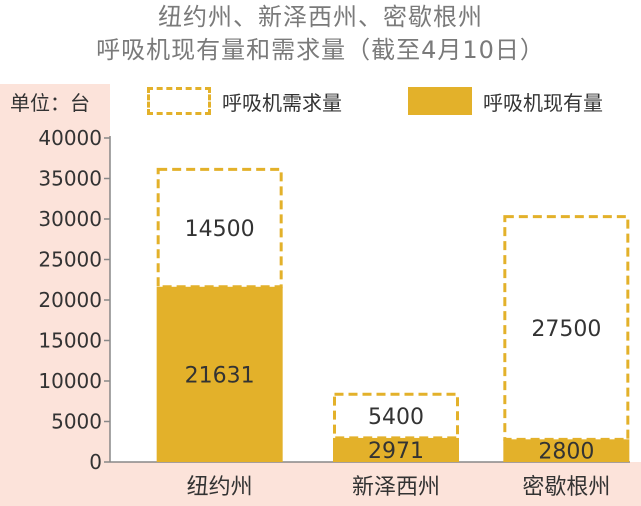 The width and height of the screenshot is (641, 506). Describe the element at coordinates (320, 50) in the screenshot. I see `chart-title-line-2: 呼吸机现有量和需求量（截至4月10日）` at that location.